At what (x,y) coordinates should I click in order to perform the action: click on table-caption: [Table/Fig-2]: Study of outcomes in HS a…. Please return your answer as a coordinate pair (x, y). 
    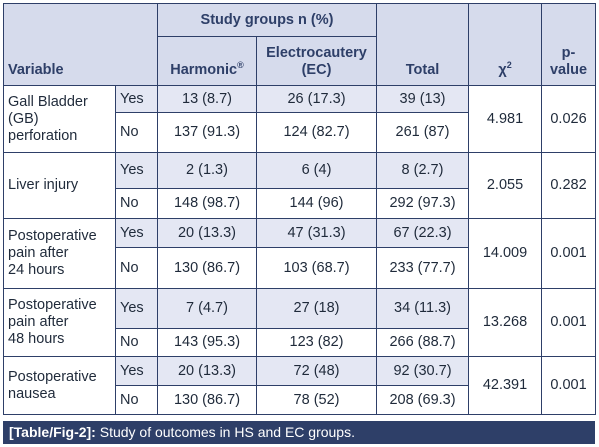
    Looking at the image, I should click on (299, 432).